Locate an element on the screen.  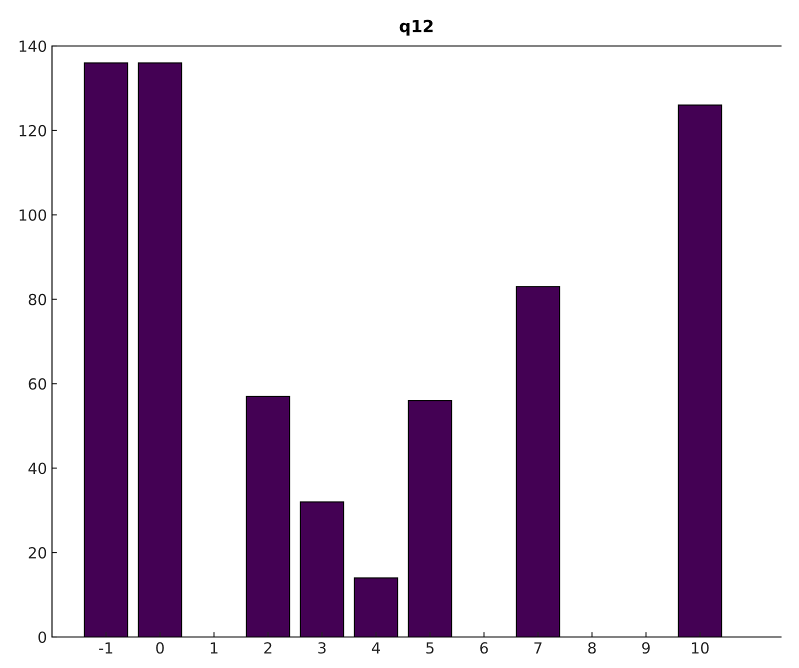
x-tick-label: 10 is located at coordinates (700, 648).